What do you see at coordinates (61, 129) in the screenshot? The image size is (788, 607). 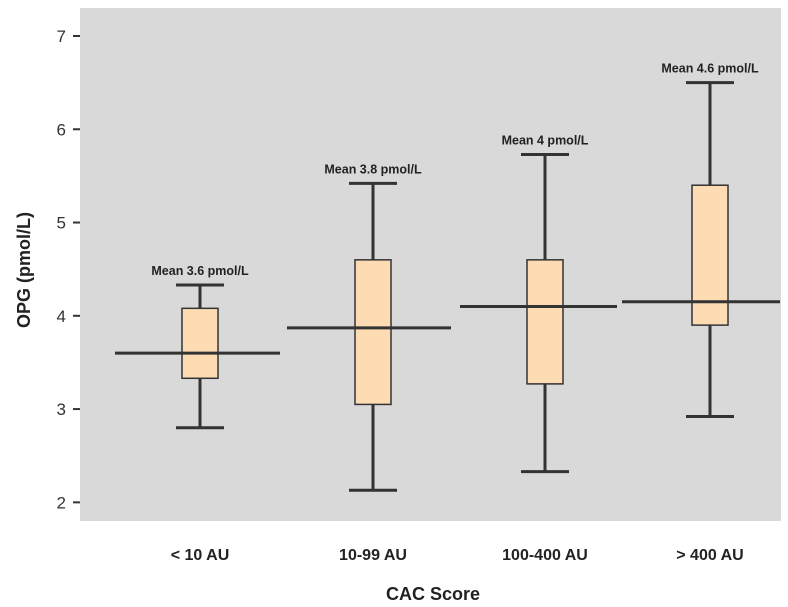 I see `y-tick-label: 6` at bounding box center [61, 129].